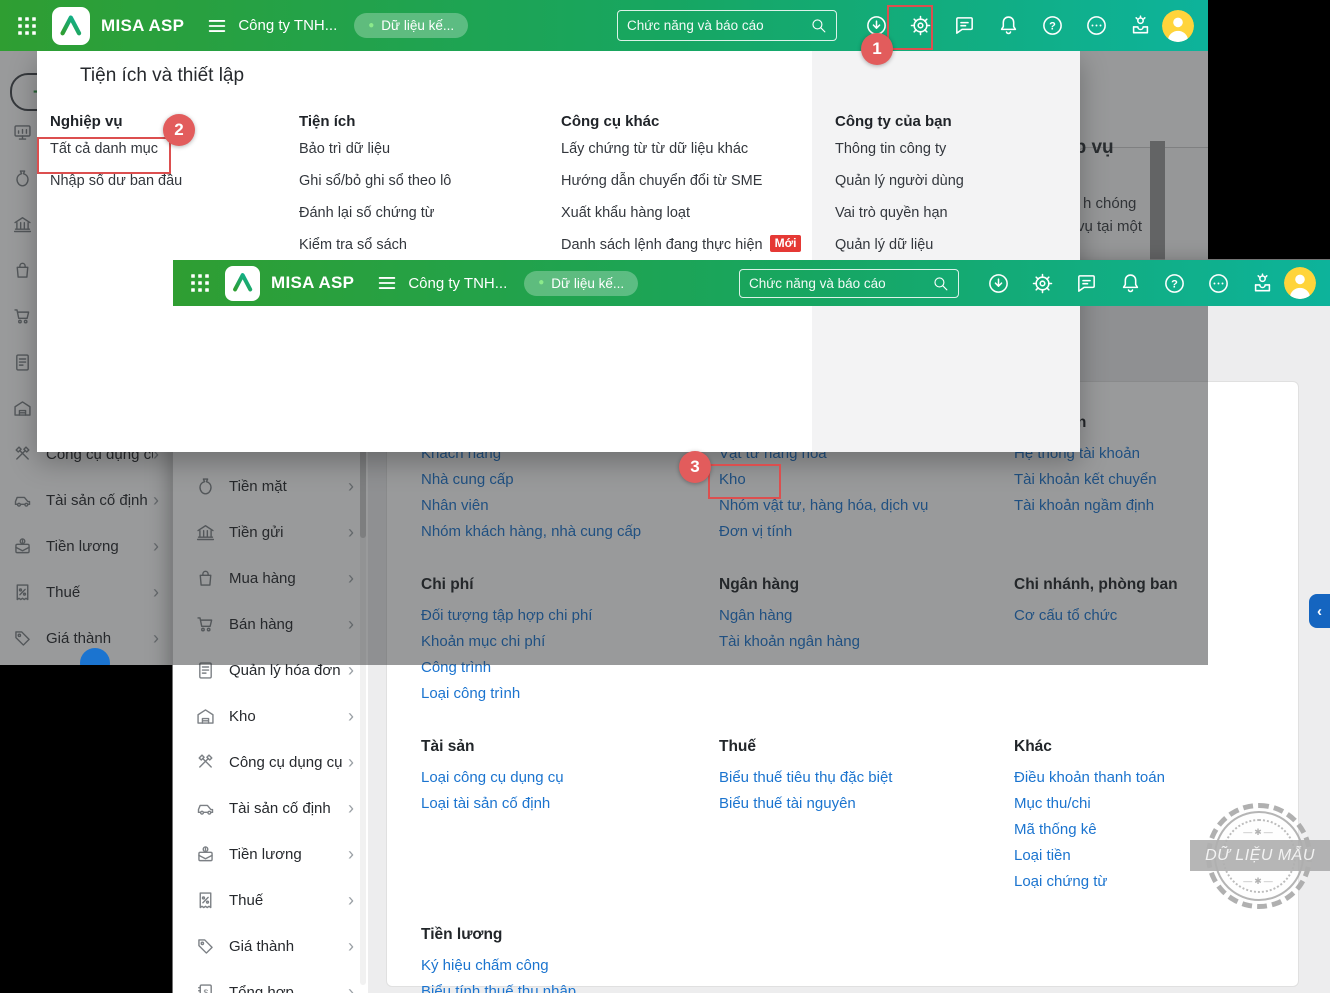 This screenshot has height=993, width=1330. Describe the element at coordinates (483, 641) in the screenshot. I see `category-link: Khoản mục chi phí` at that location.